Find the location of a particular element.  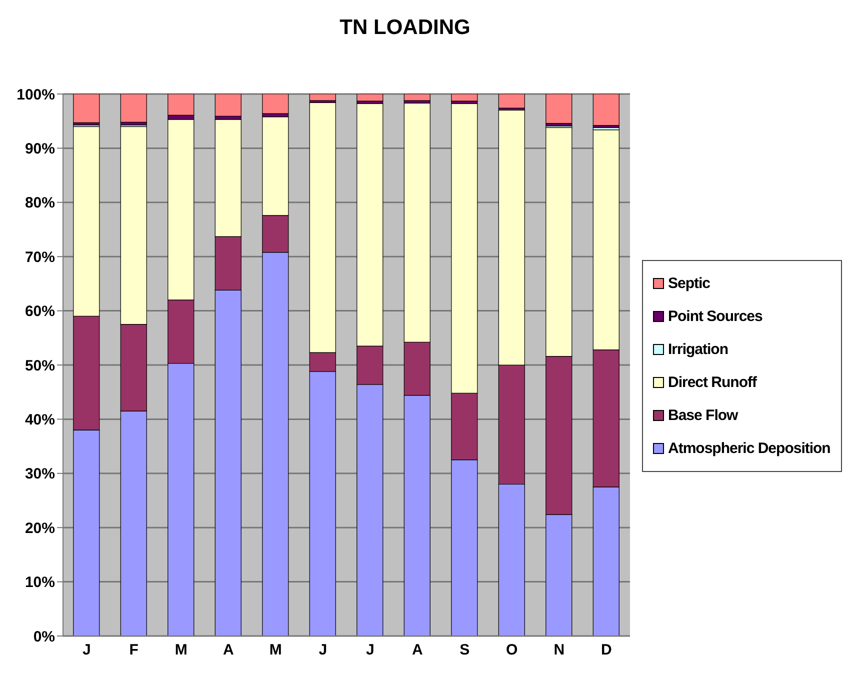

legend-label: Base Flow is located at coordinates (703, 415).